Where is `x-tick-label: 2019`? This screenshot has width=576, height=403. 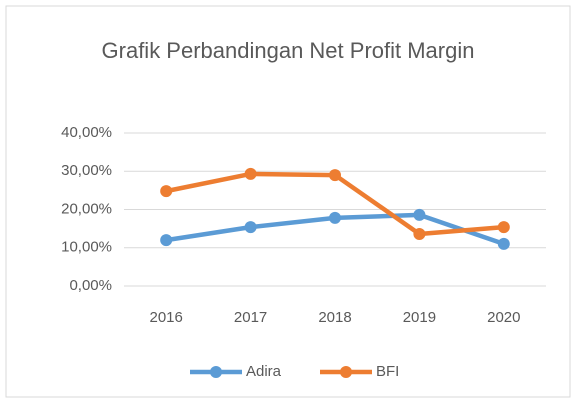
x-tick-label: 2019 is located at coordinates (419, 317).